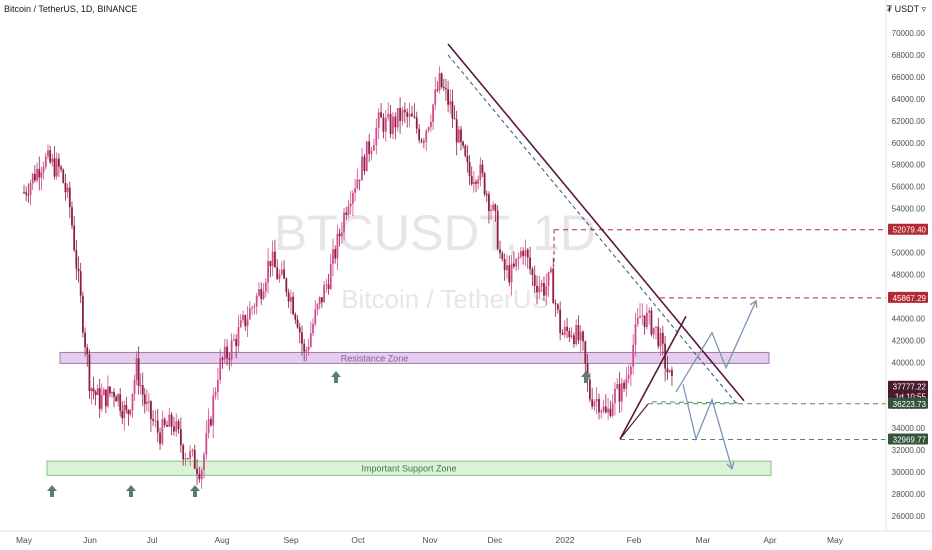 The image size is (932, 550). Describe the element at coordinates (90, 540) in the screenshot. I see `time-tick-label: Jun` at that location.